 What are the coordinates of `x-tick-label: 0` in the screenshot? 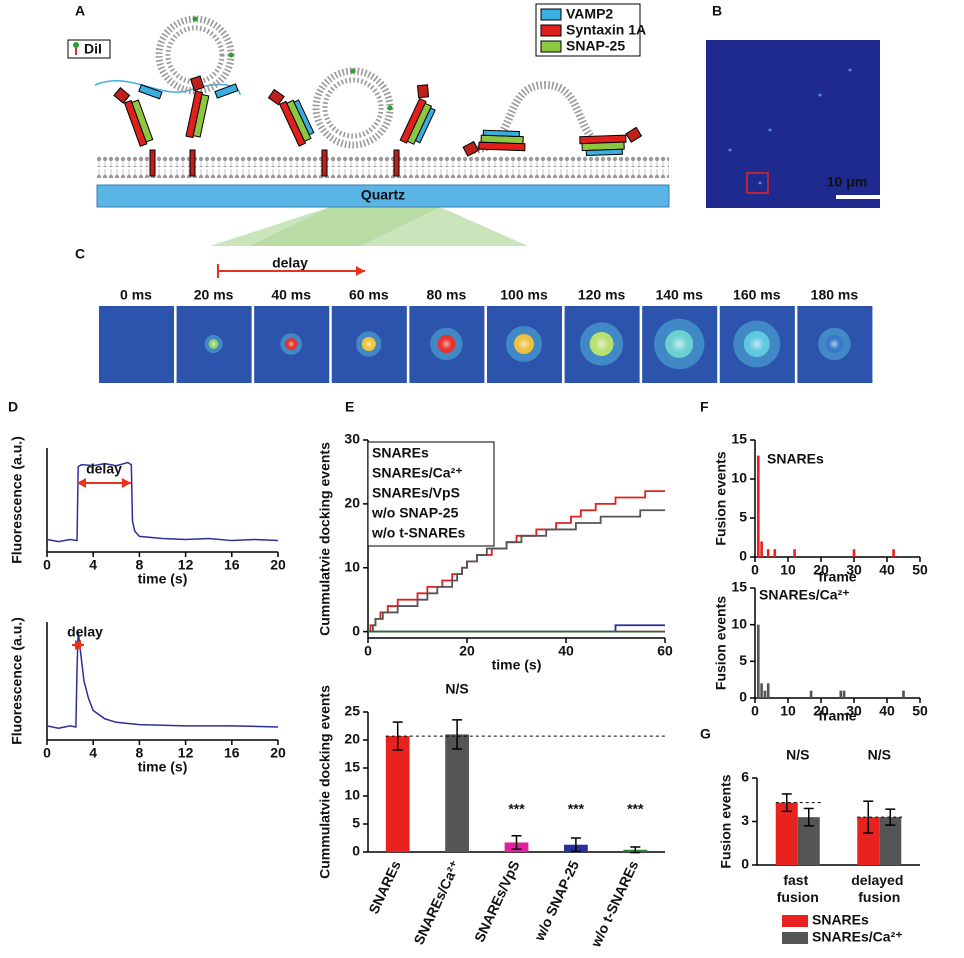 It's located at (755, 711).